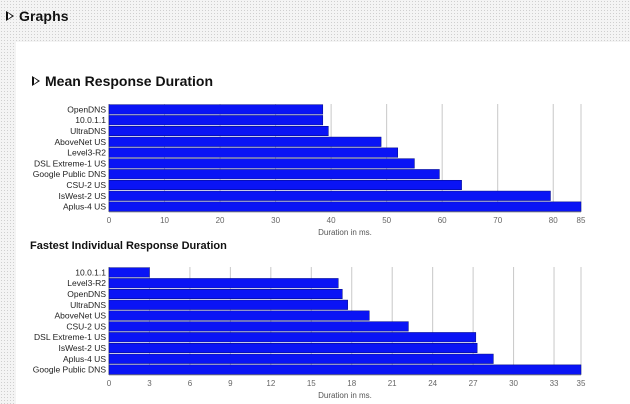 Image resolution: width=630 pixels, height=404 pixels. What do you see at coordinates (270, 383) in the screenshot?
I see `chart2-tick-label: 12` at bounding box center [270, 383].